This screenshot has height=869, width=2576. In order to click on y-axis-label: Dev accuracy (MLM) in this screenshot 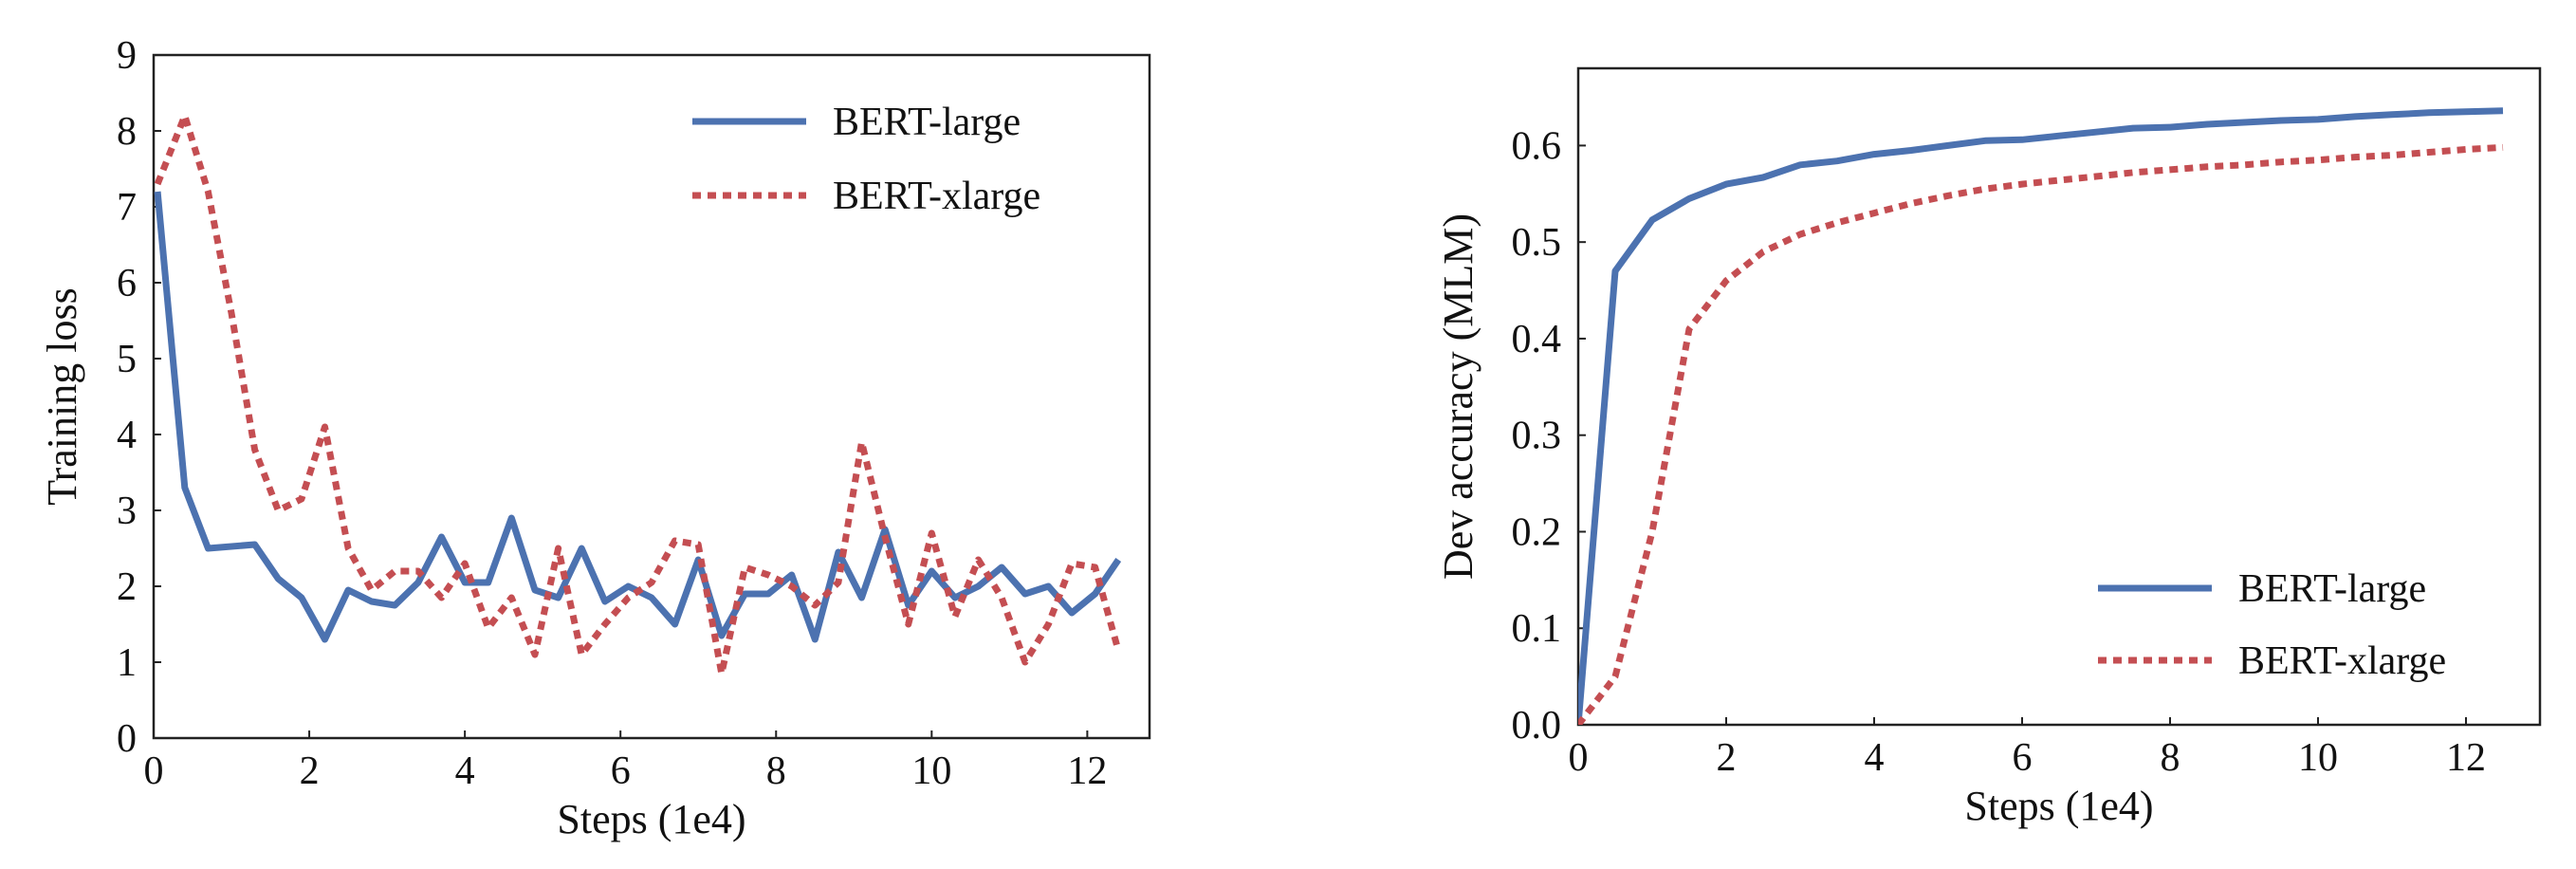, I will do `click(1458, 397)`.